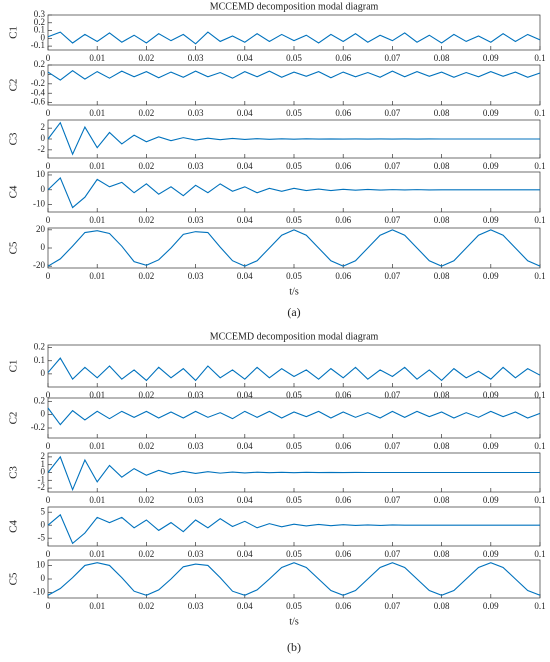 This screenshot has width=550, height=662. I want to click on y-tick-label: -20, so click(39, 265).